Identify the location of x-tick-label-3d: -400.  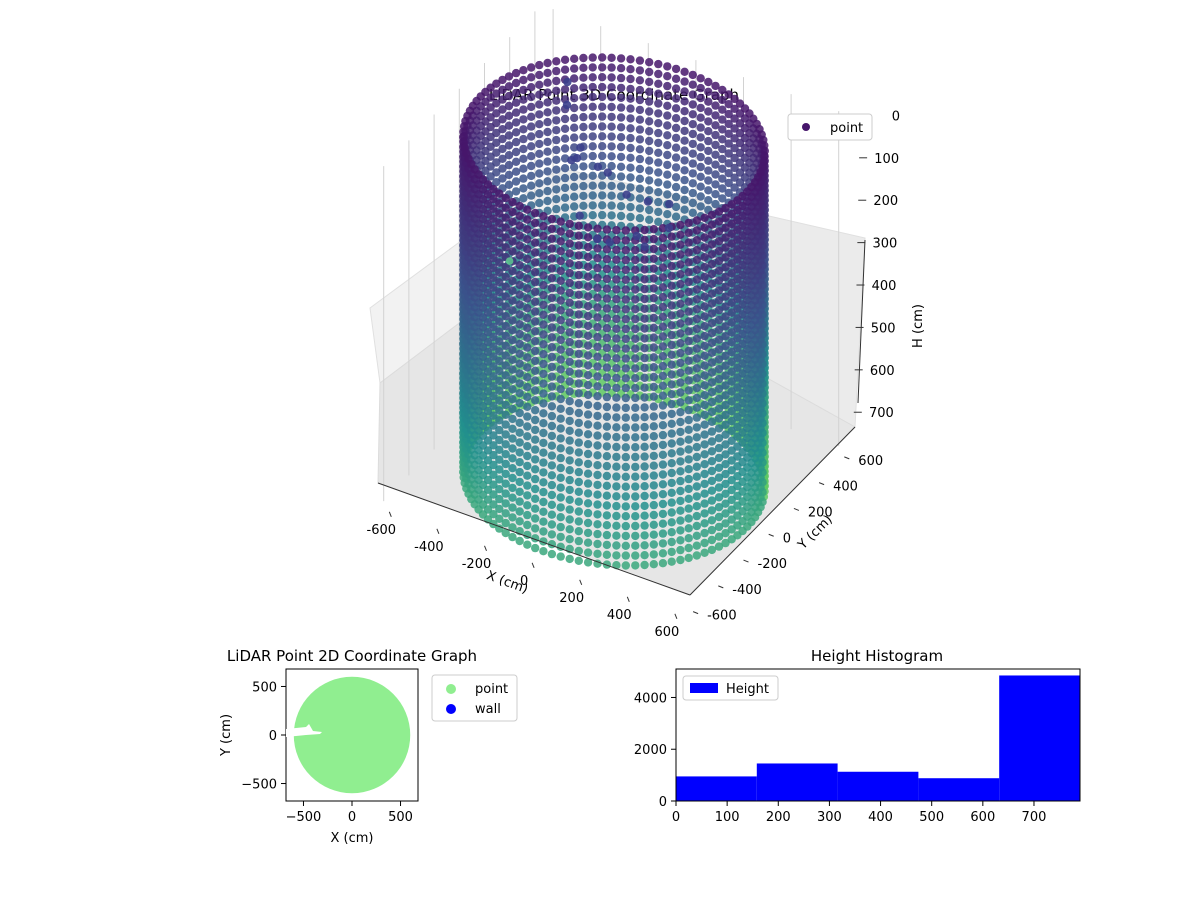
(429, 547).